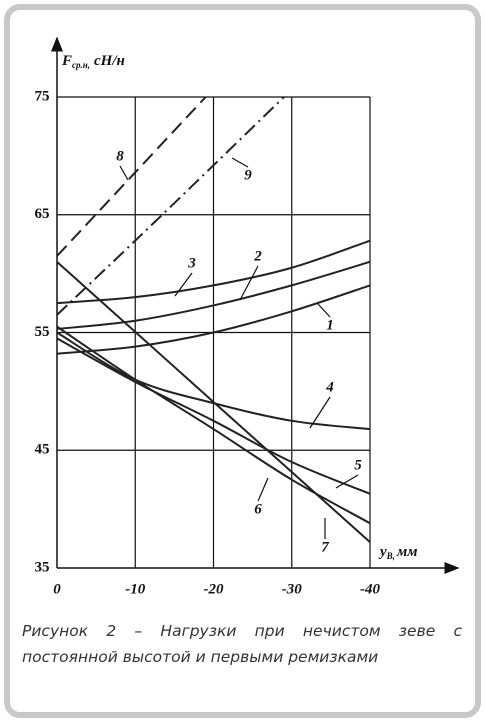 This screenshot has height=722, width=485. I want to click on x-axis-label: yВ, мм, so click(398, 552).